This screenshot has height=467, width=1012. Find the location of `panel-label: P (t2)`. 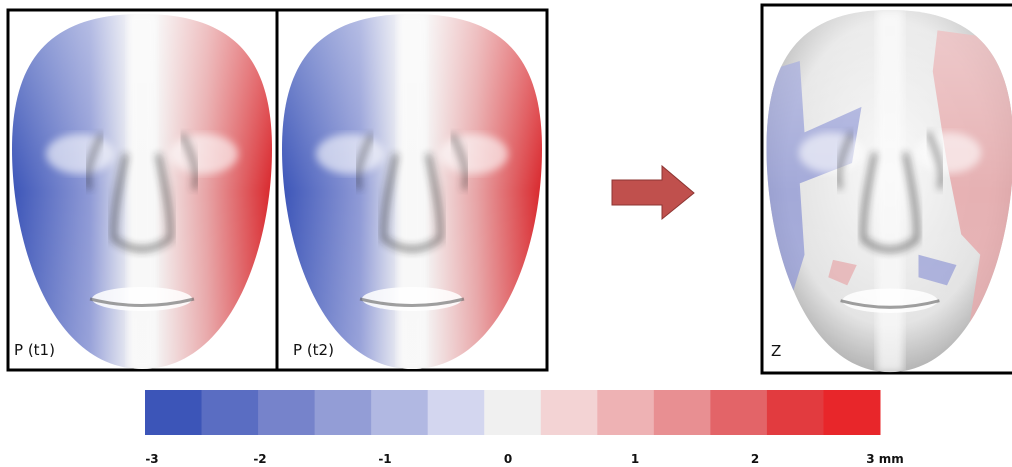

panel-label: P (t2) is located at coordinates (313, 350).